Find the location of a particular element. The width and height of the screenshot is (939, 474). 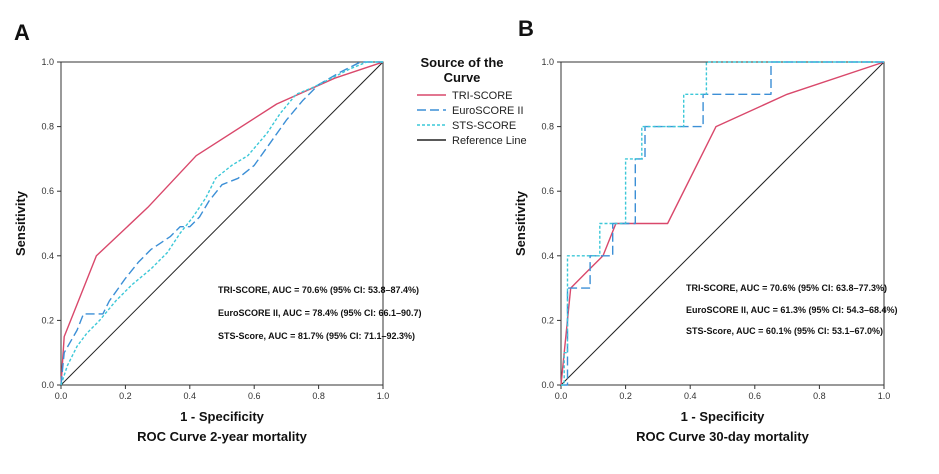

legend-label-sts-score: STS-SCORE is located at coordinates (484, 126).